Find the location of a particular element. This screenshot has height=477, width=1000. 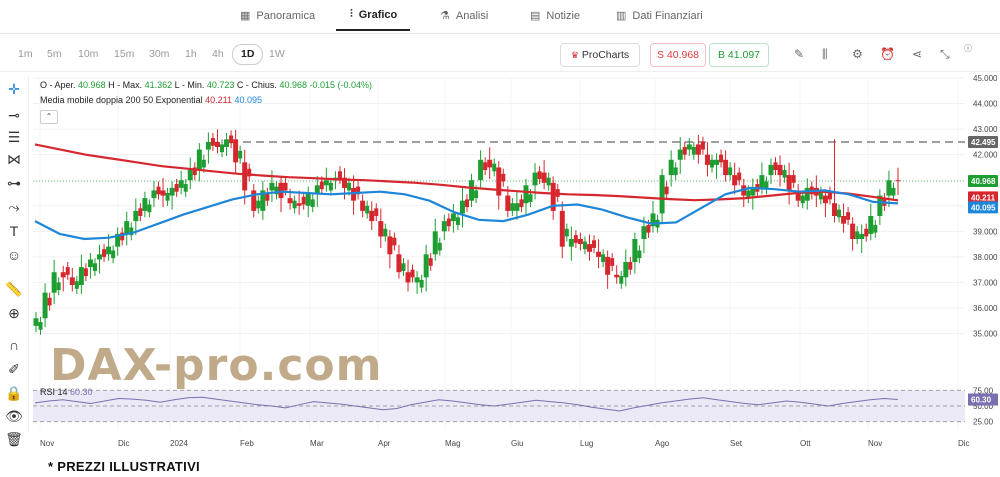

magnet-icon: ∩ is located at coordinates (14, 345).